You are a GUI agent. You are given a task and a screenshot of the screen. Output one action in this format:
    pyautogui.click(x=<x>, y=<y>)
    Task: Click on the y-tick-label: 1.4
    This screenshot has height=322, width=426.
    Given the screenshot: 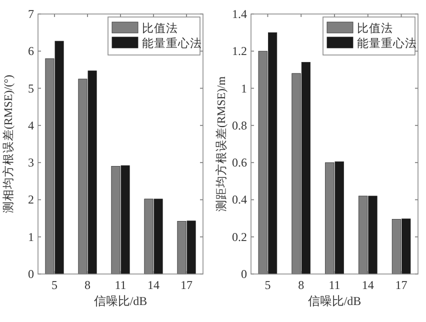 What is the action you would take?
    pyautogui.click(x=239, y=14)
    